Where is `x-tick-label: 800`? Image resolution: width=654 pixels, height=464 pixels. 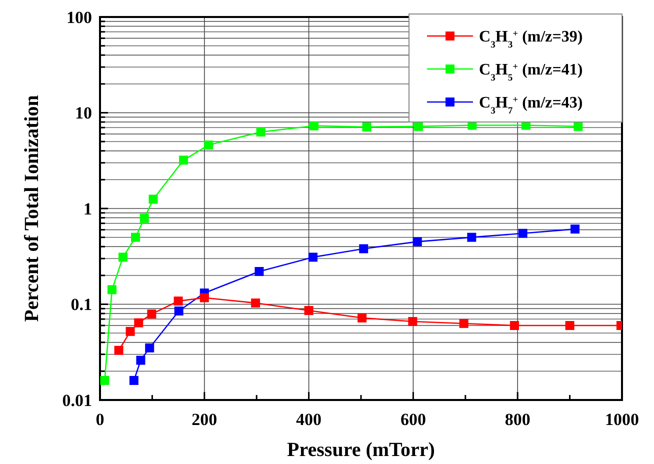 x-tick-label: 800 is located at coordinates (517, 419).